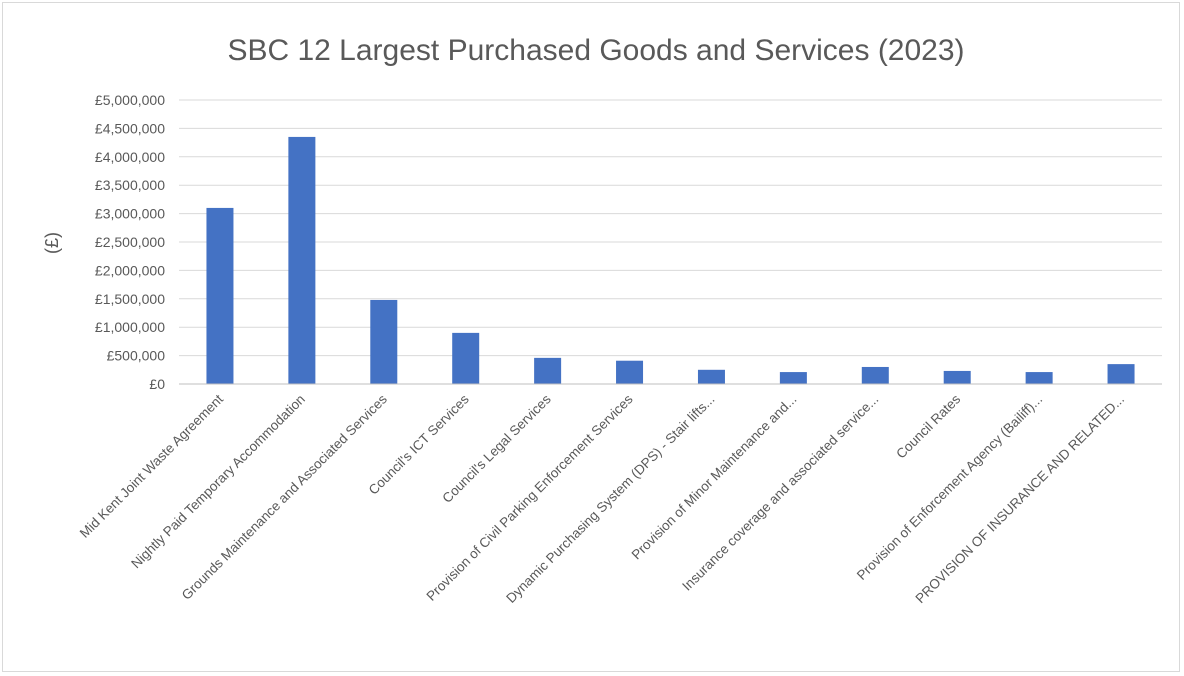 The image size is (1184, 676). Describe the element at coordinates (52, 243) in the screenshot. I see `y-axis-label: (£)` at that location.